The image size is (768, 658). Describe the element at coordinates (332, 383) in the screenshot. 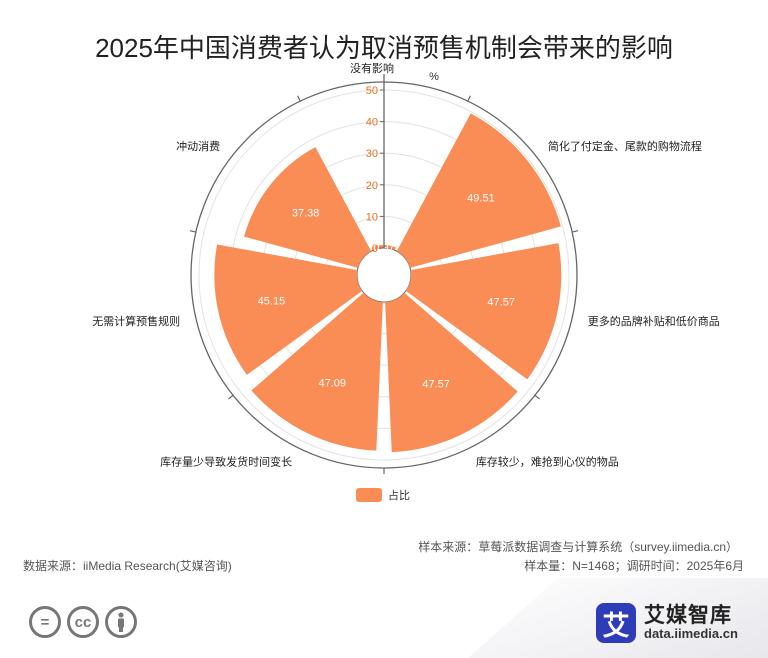

I see `bar-value-label-4: 47.09` at that location.